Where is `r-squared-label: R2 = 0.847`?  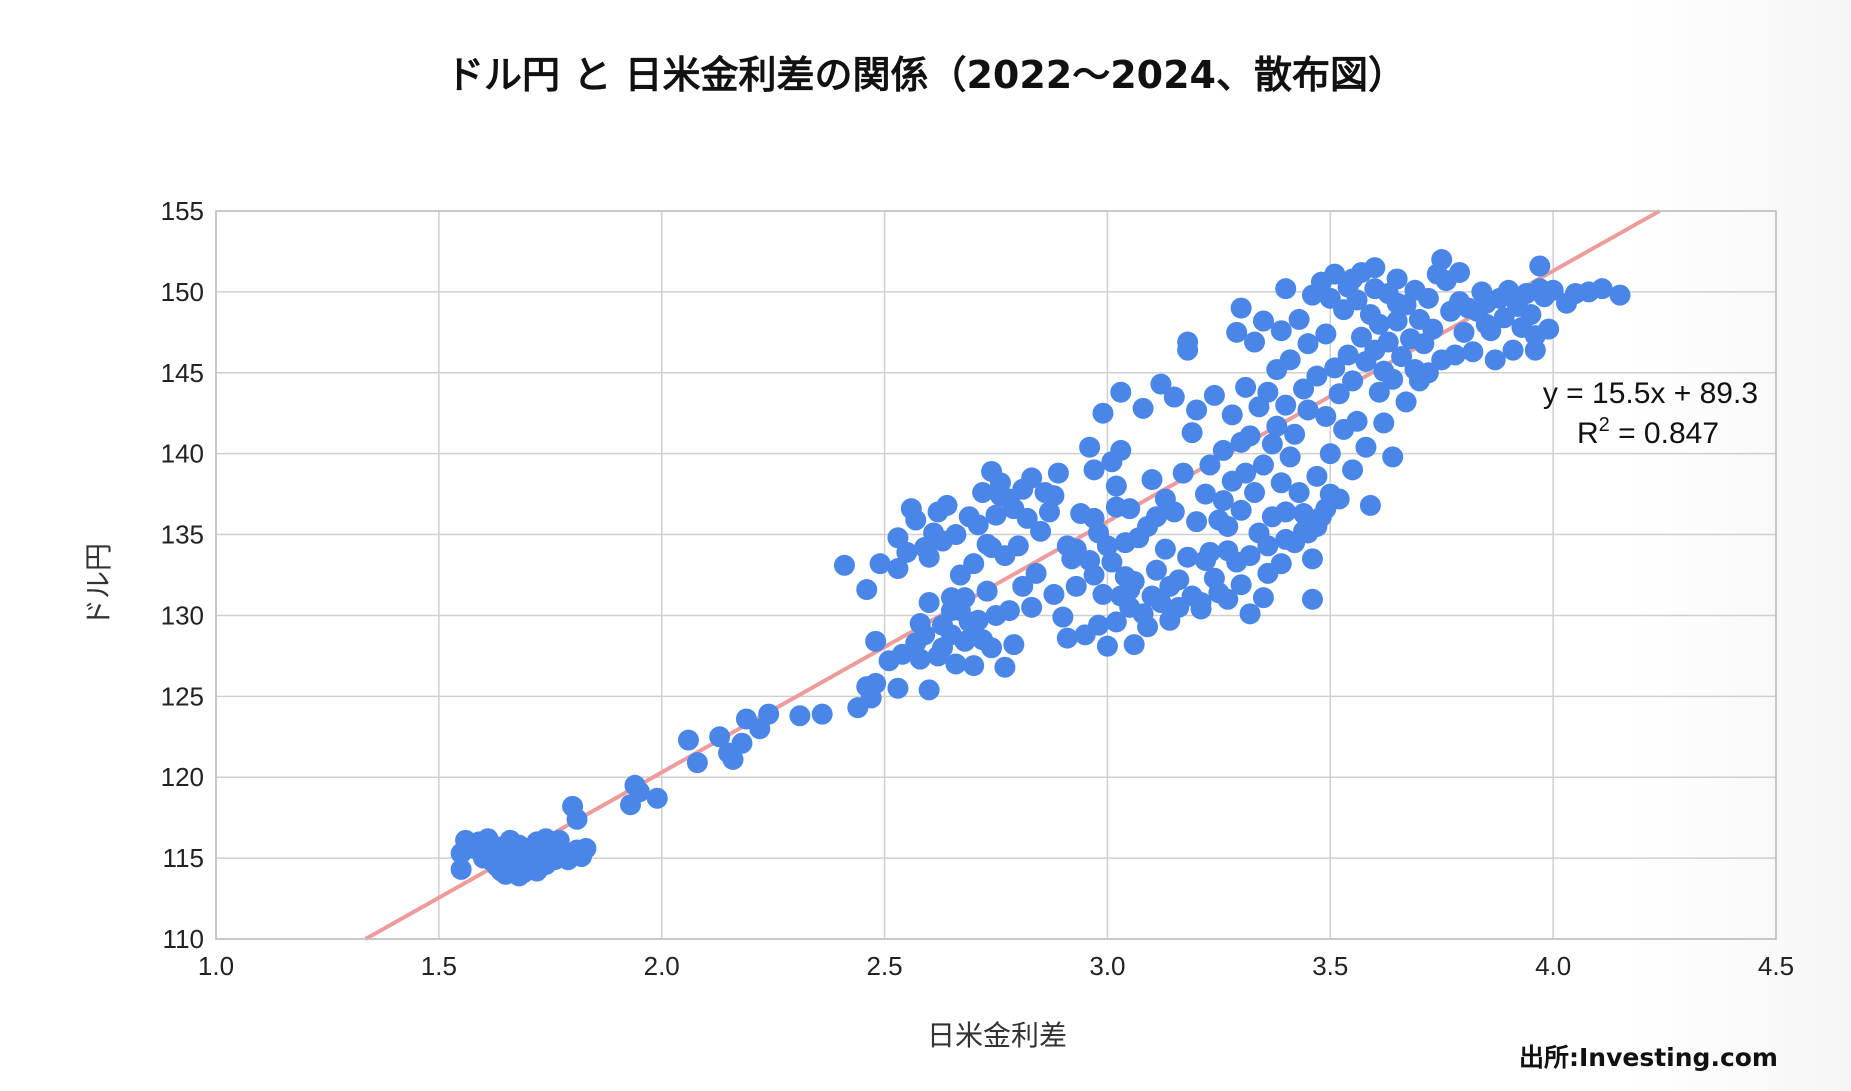 r-squared-label: R2 = 0.847 is located at coordinates (1648, 432).